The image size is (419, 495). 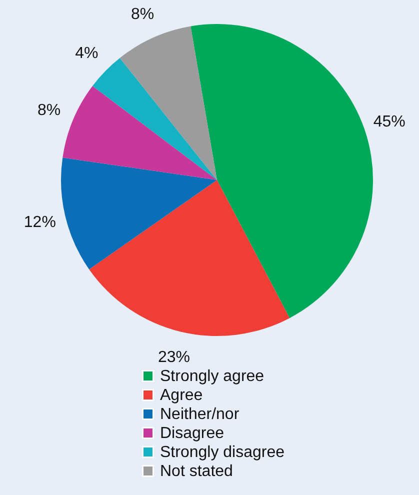 What do you see at coordinates (196, 471) in the screenshot?
I see `legend-label: Not stated` at bounding box center [196, 471].